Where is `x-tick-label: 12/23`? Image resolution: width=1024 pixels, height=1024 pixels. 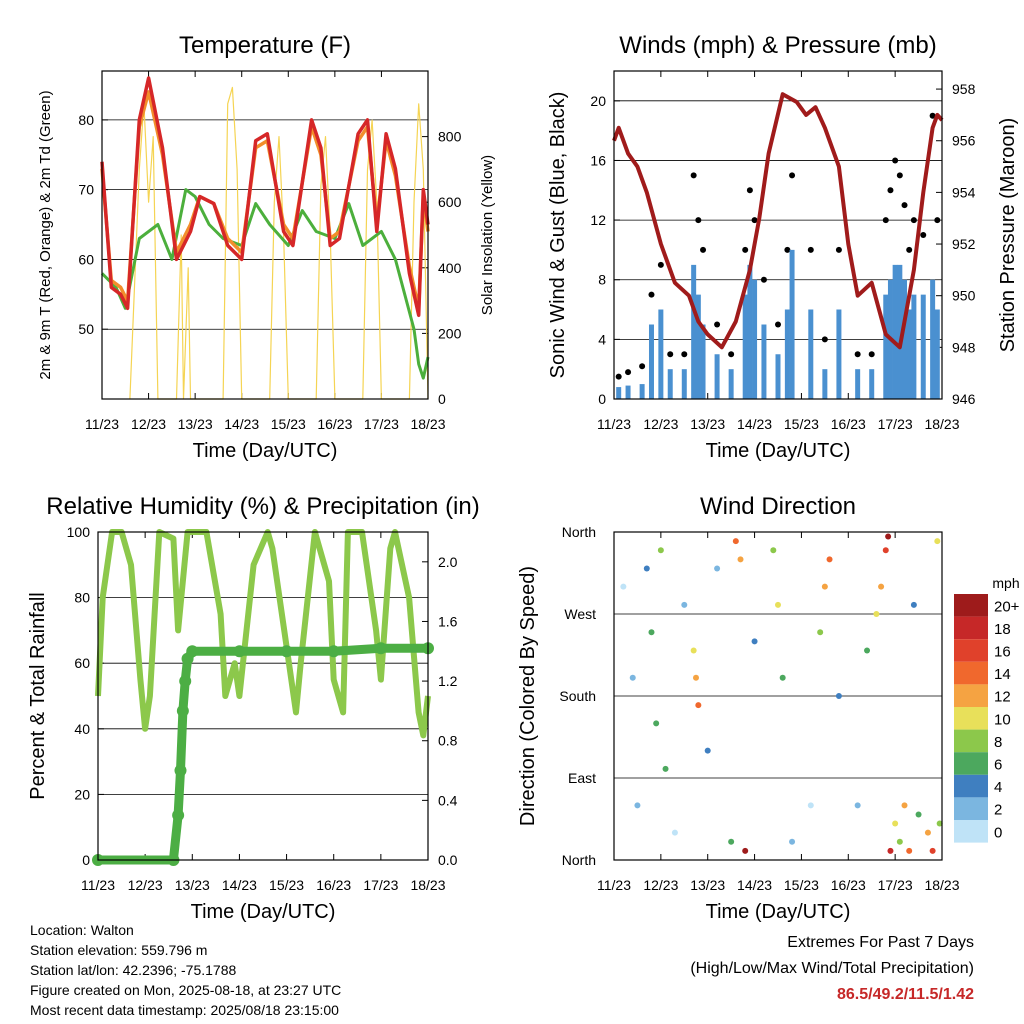
x-tick-label: 12/23 is located at coordinates (148, 424).